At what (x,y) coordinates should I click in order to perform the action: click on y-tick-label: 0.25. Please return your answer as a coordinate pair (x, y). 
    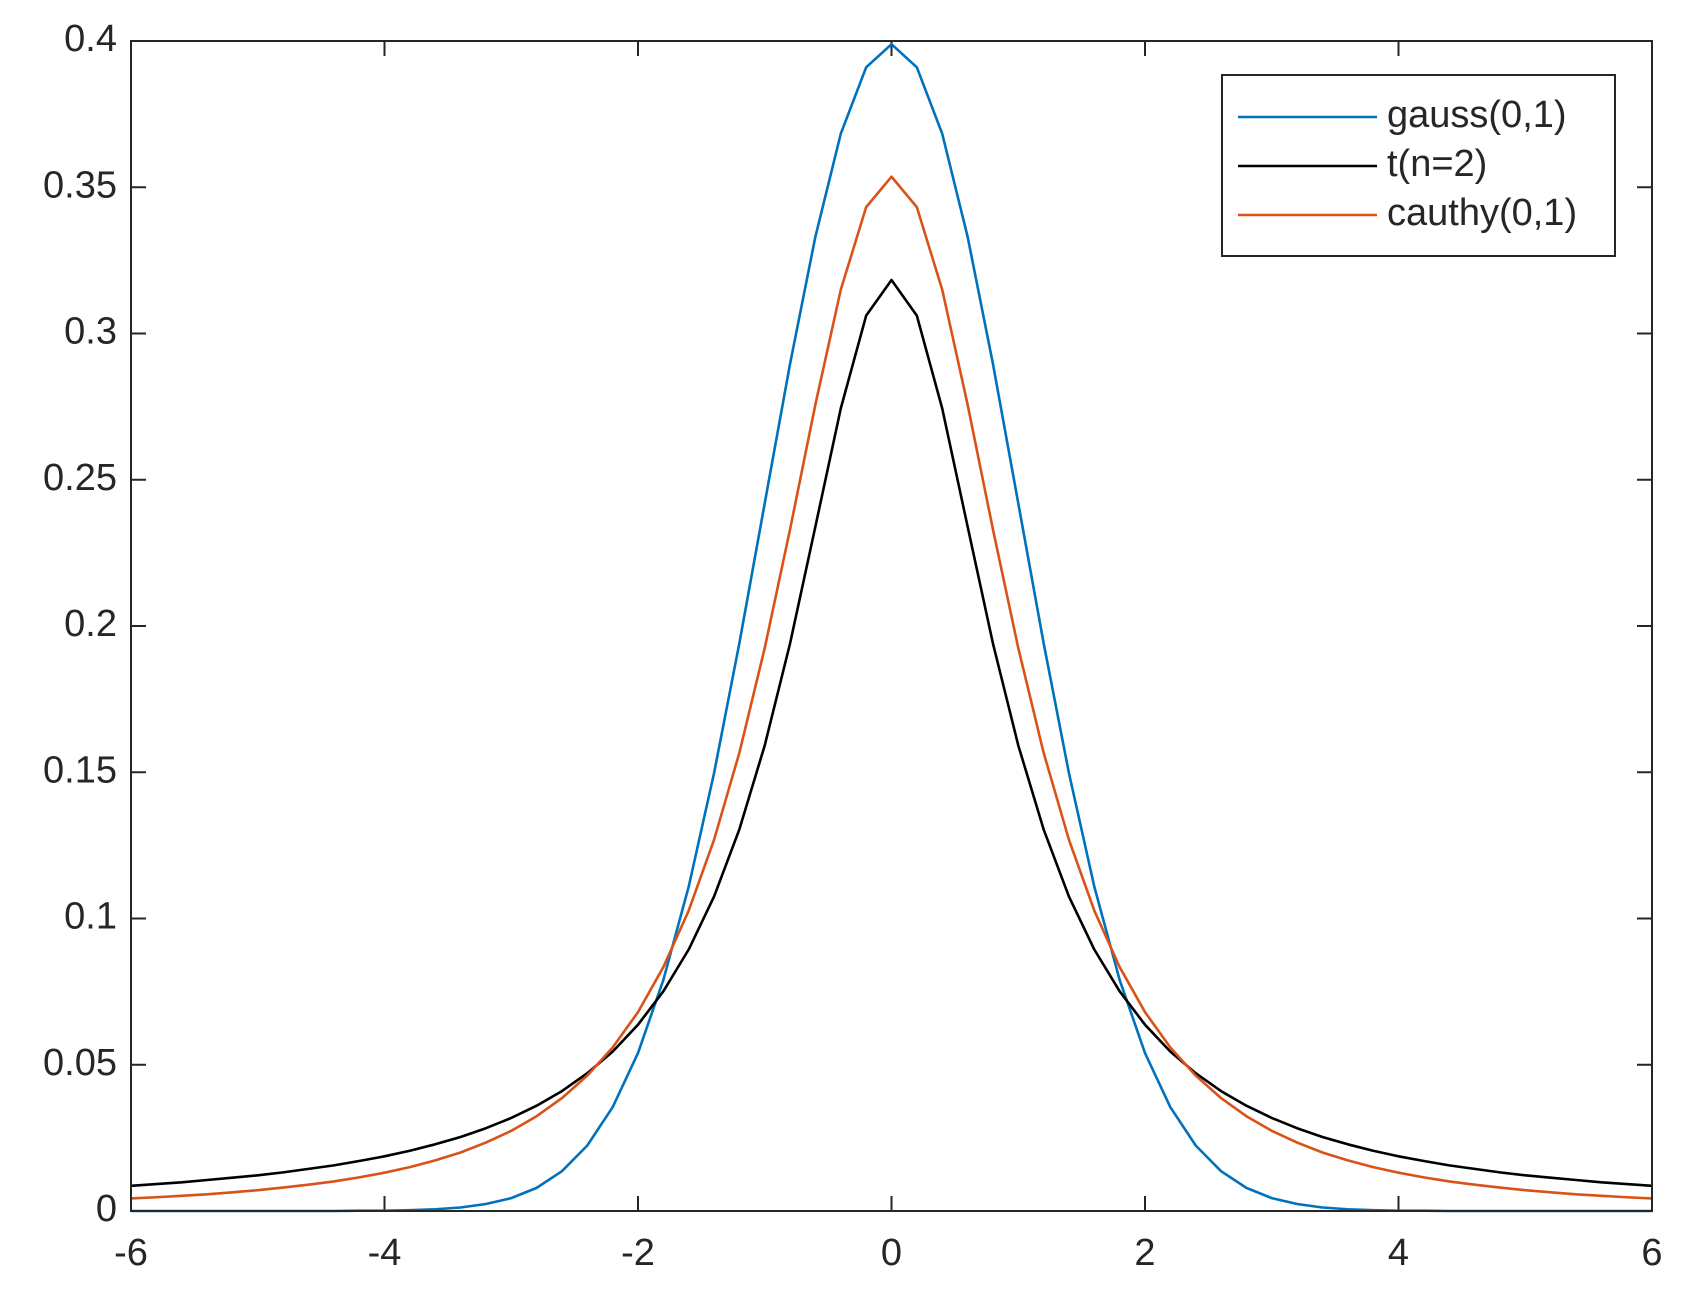
    Looking at the image, I should click on (80, 478).